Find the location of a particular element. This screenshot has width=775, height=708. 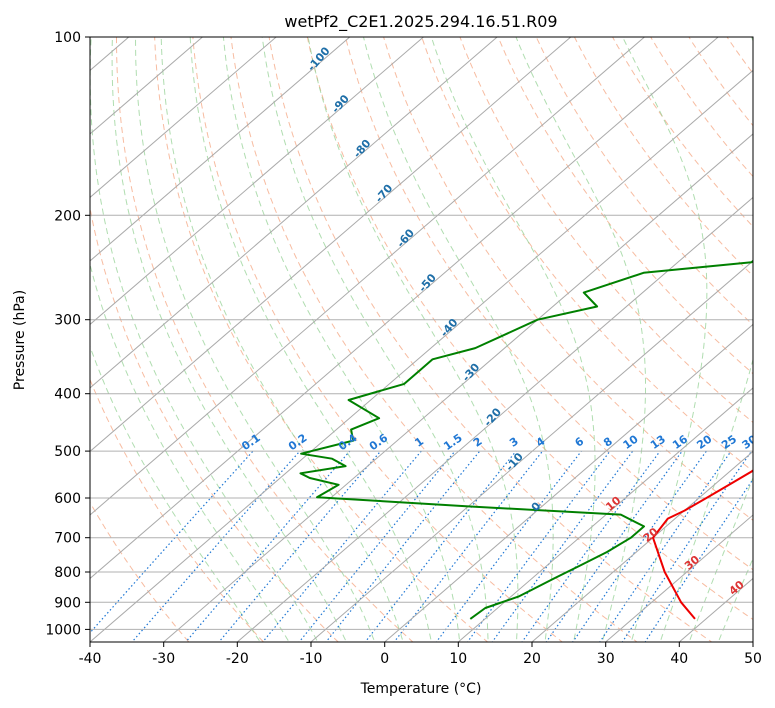

y-tick-label: 500 is located at coordinates (67, 452).